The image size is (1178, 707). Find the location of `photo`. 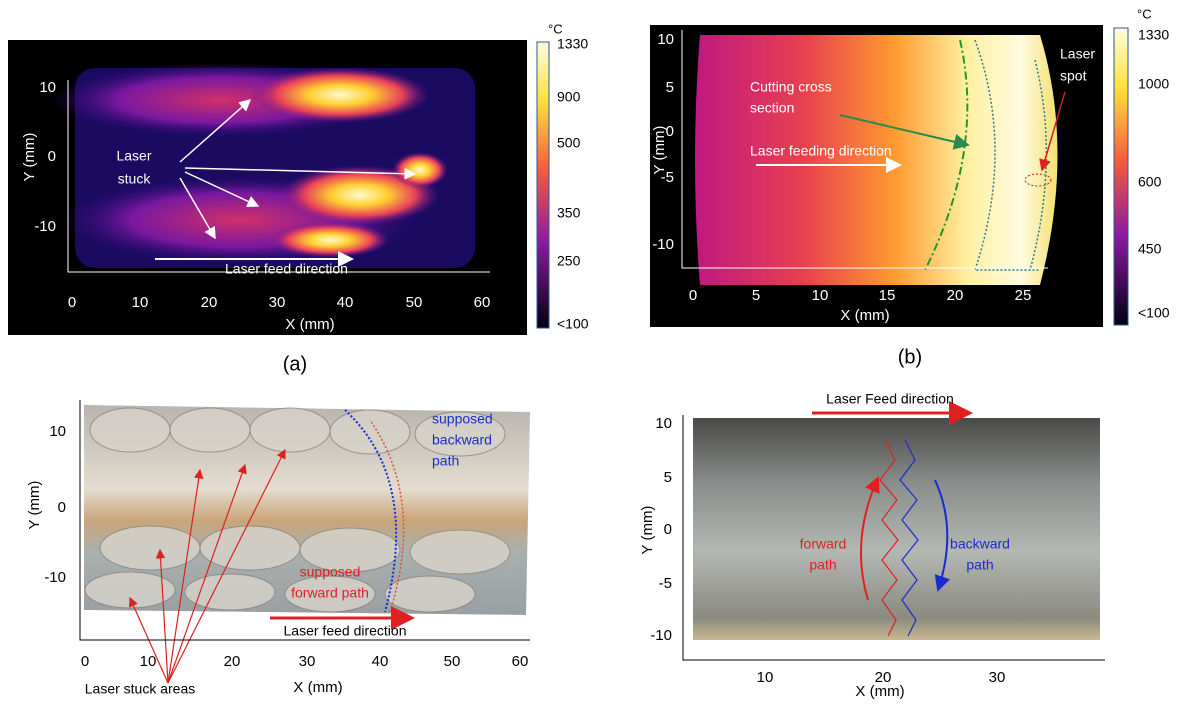

photo is located at coordinates (896, 529).